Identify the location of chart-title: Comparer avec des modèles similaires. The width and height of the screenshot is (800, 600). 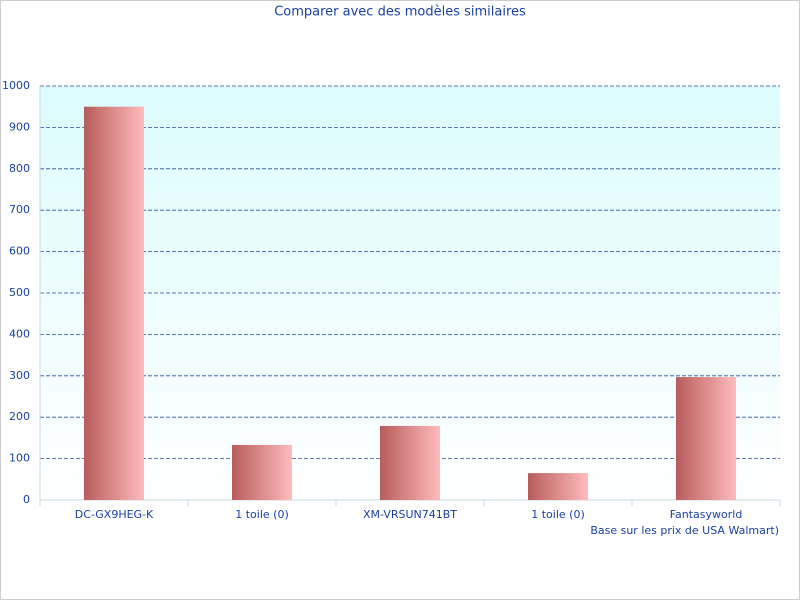
(400, 12).